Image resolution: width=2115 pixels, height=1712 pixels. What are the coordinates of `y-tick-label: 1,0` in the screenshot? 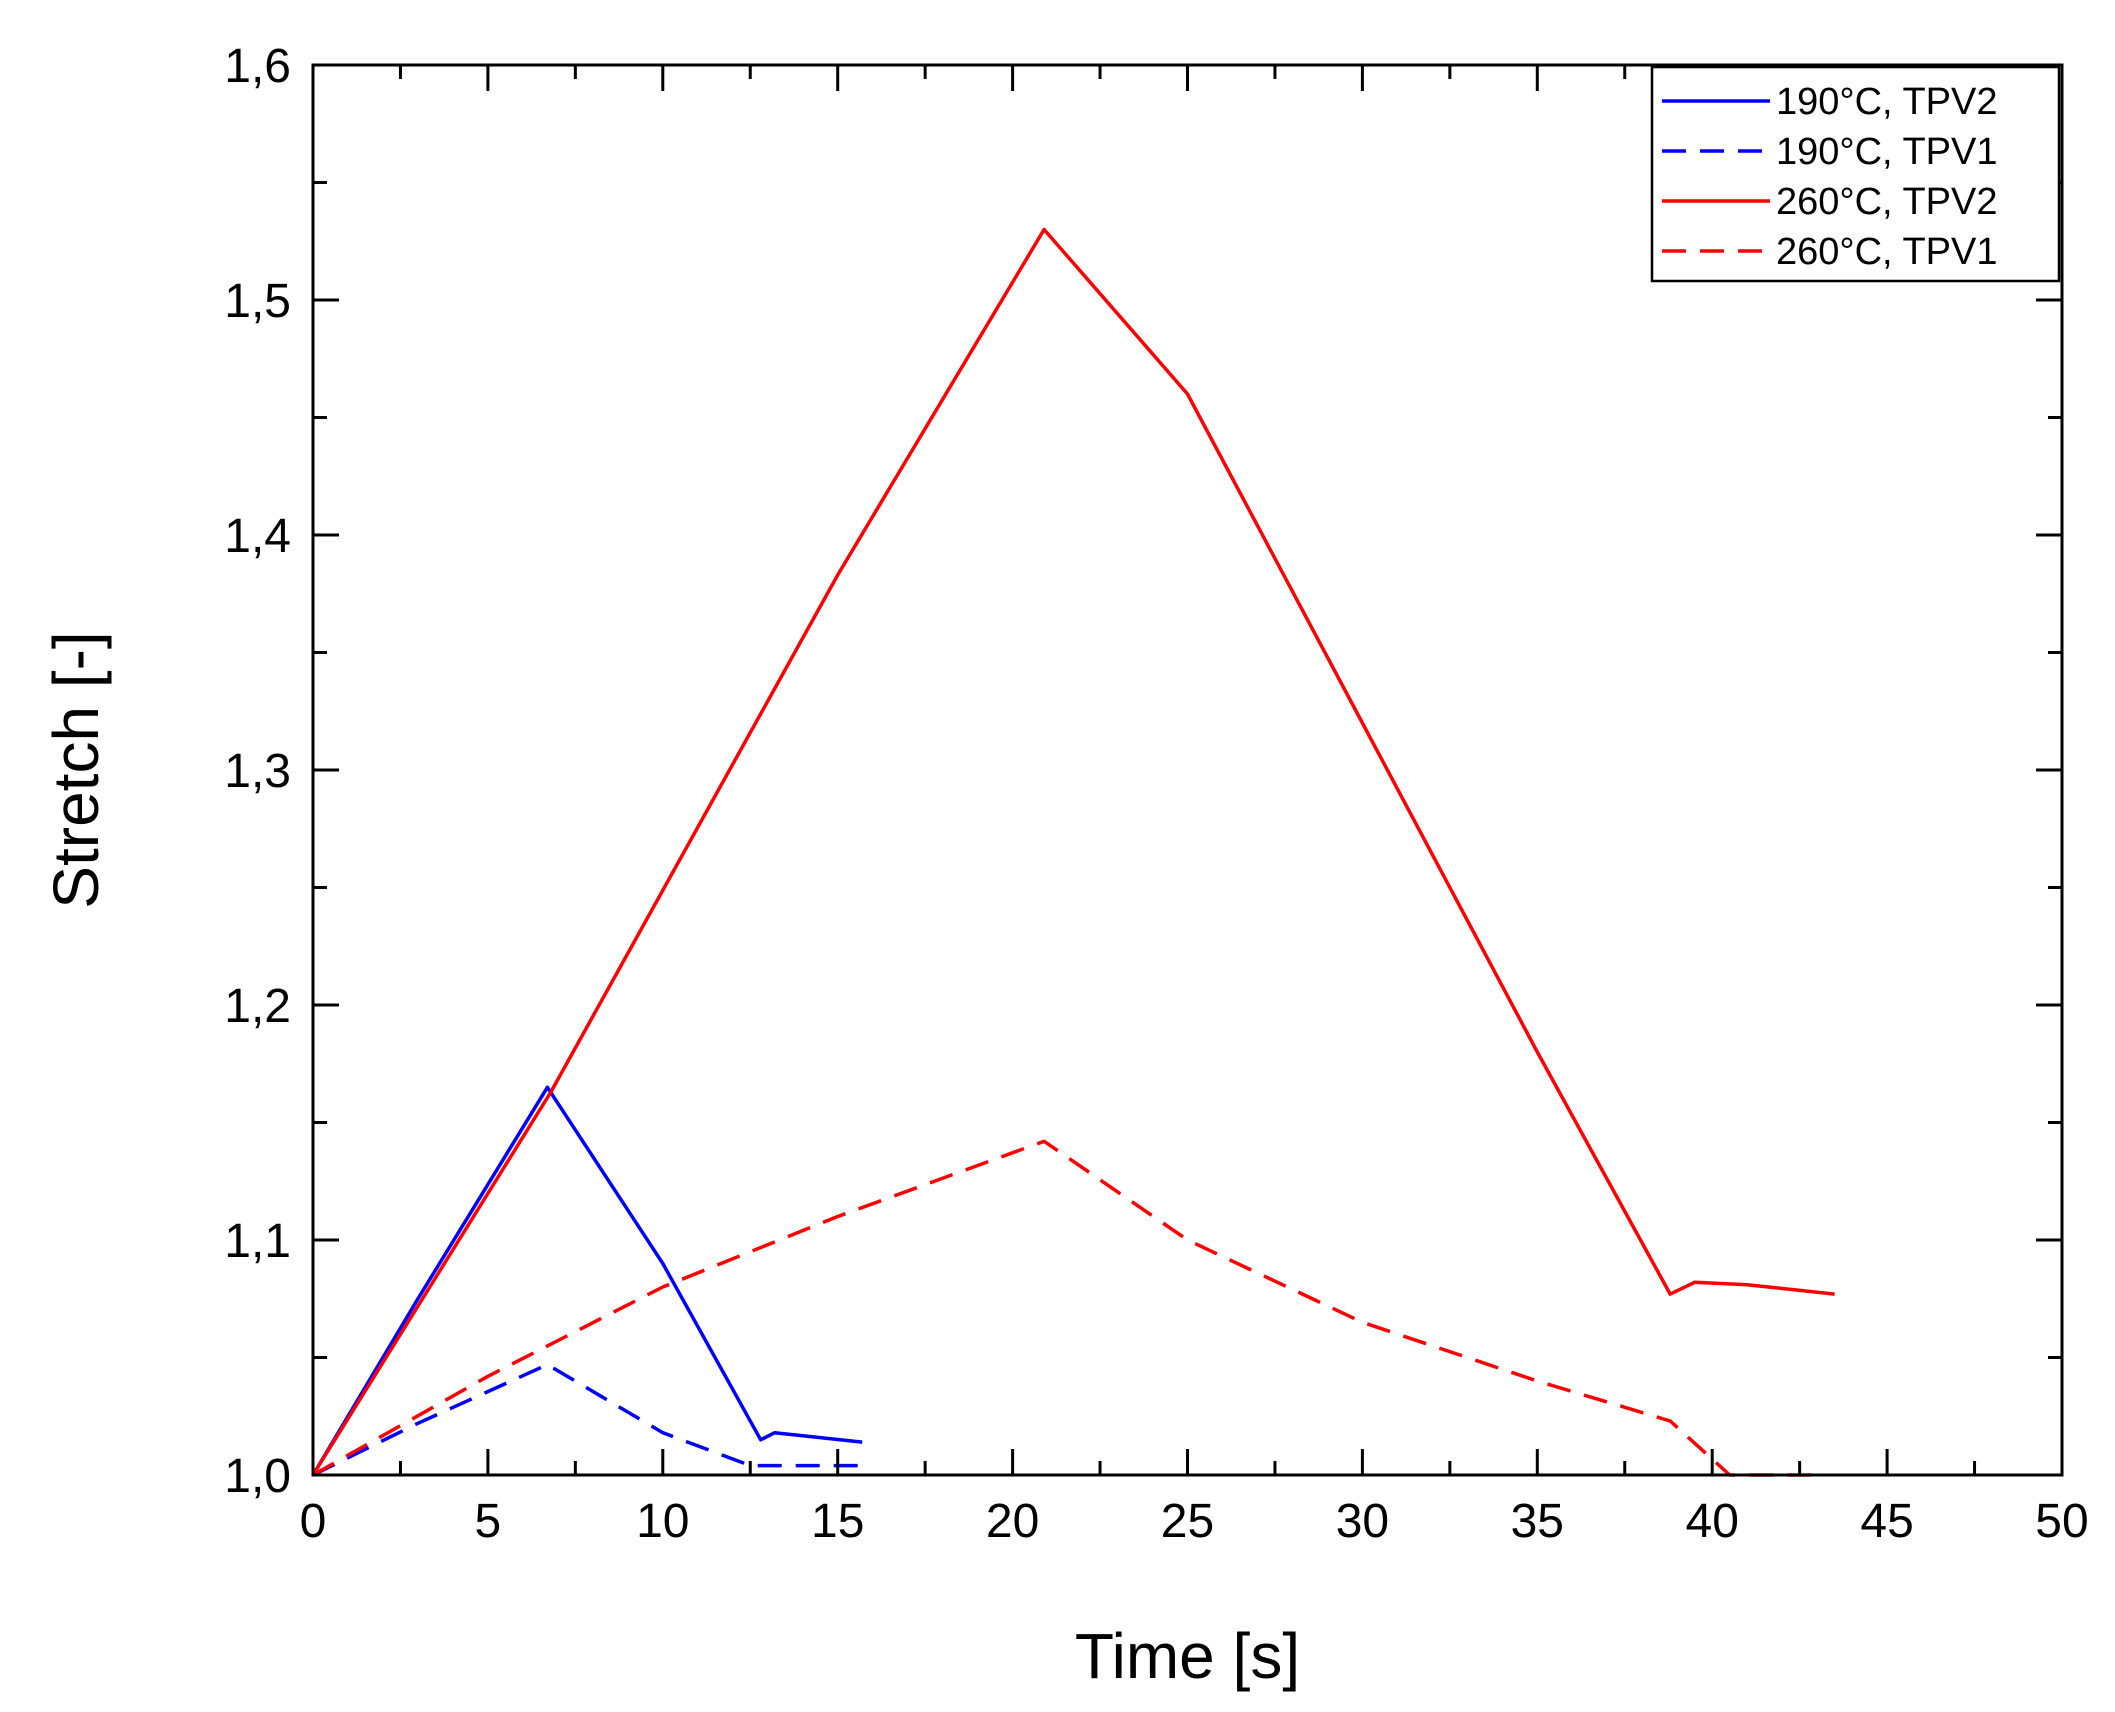 It's located at (257, 1476).